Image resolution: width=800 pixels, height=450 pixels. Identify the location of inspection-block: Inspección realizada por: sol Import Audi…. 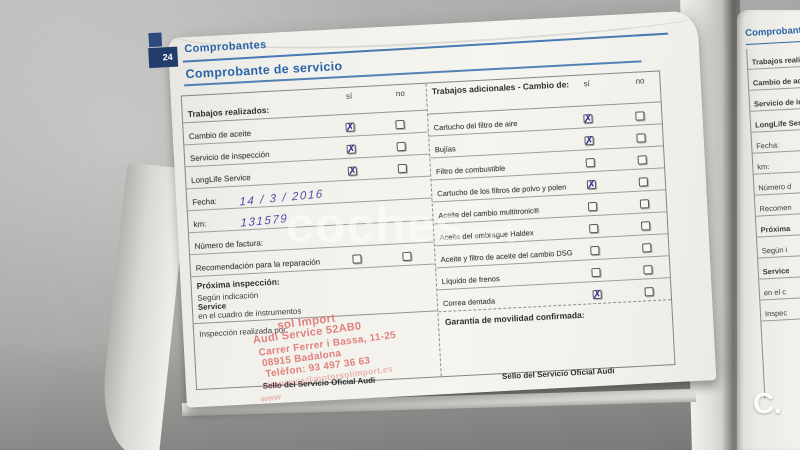
(318, 357).